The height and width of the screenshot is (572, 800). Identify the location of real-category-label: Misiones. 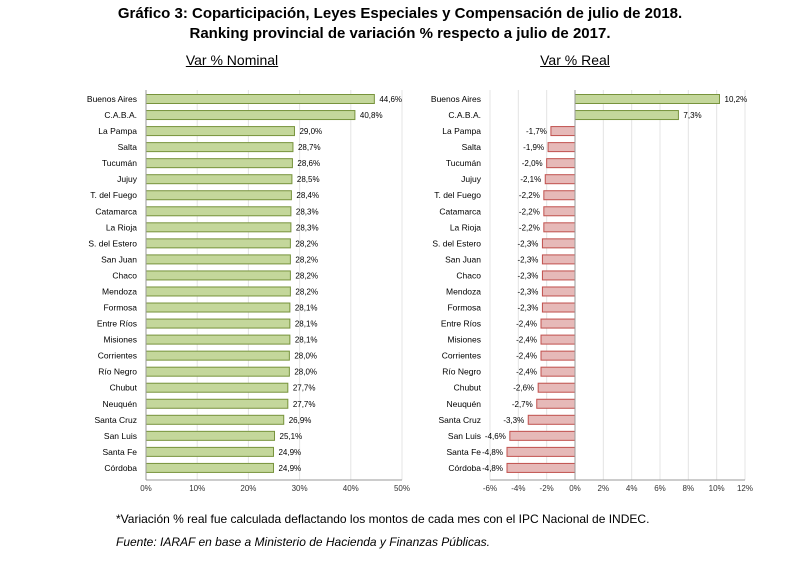
(464, 340).